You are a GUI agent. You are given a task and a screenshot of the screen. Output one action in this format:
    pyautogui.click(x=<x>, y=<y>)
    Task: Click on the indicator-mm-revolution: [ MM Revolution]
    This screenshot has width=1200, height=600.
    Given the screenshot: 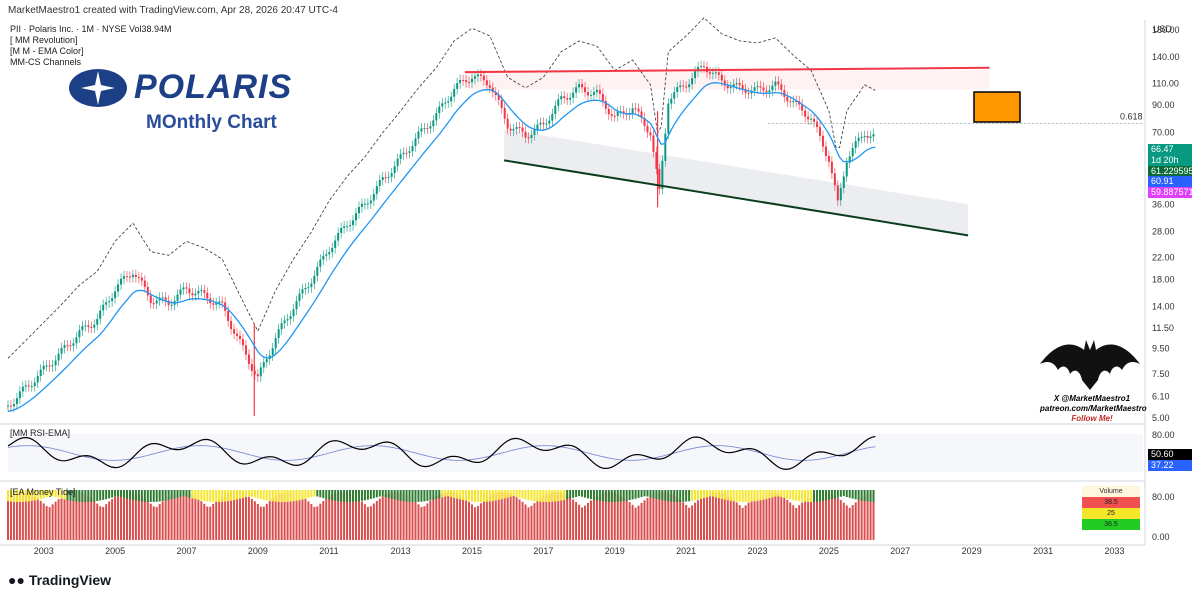 What is the action you would take?
    pyautogui.click(x=44, y=40)
    